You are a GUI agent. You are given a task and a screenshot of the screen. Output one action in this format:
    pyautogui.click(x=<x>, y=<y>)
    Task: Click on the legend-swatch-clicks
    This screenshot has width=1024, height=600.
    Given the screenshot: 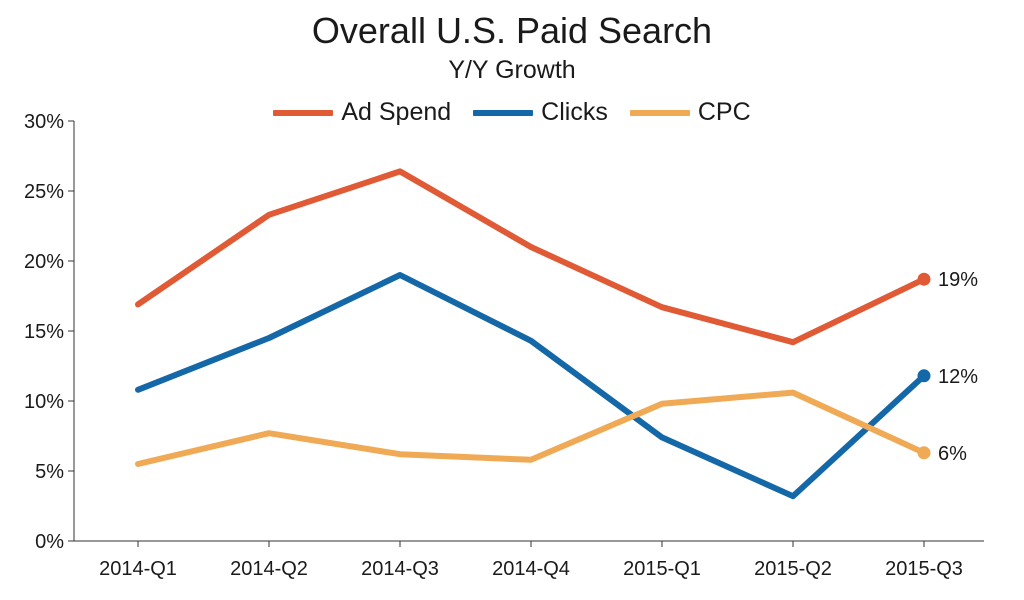 What is the action you would take?
    pyautogui.click(x=503, y=112)
    